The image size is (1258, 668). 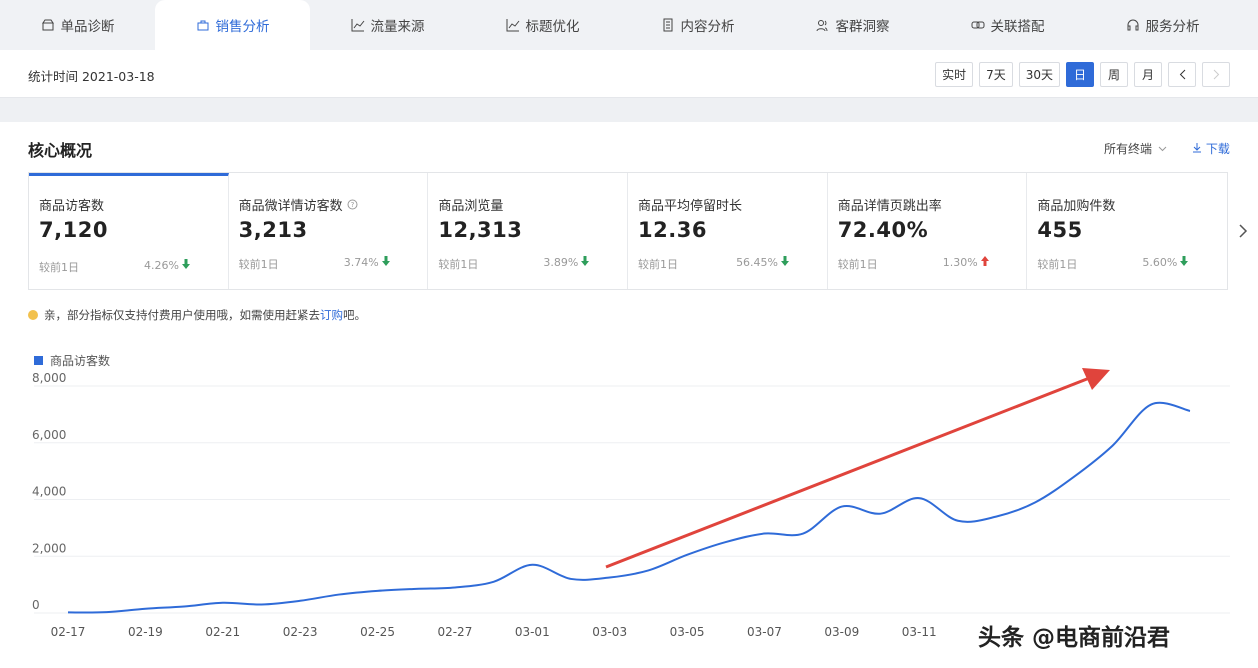 What do you see at coordinates (1060, 230) in the screenshot?
I see `metric-value: 455` at bounding box center [1060, 230].